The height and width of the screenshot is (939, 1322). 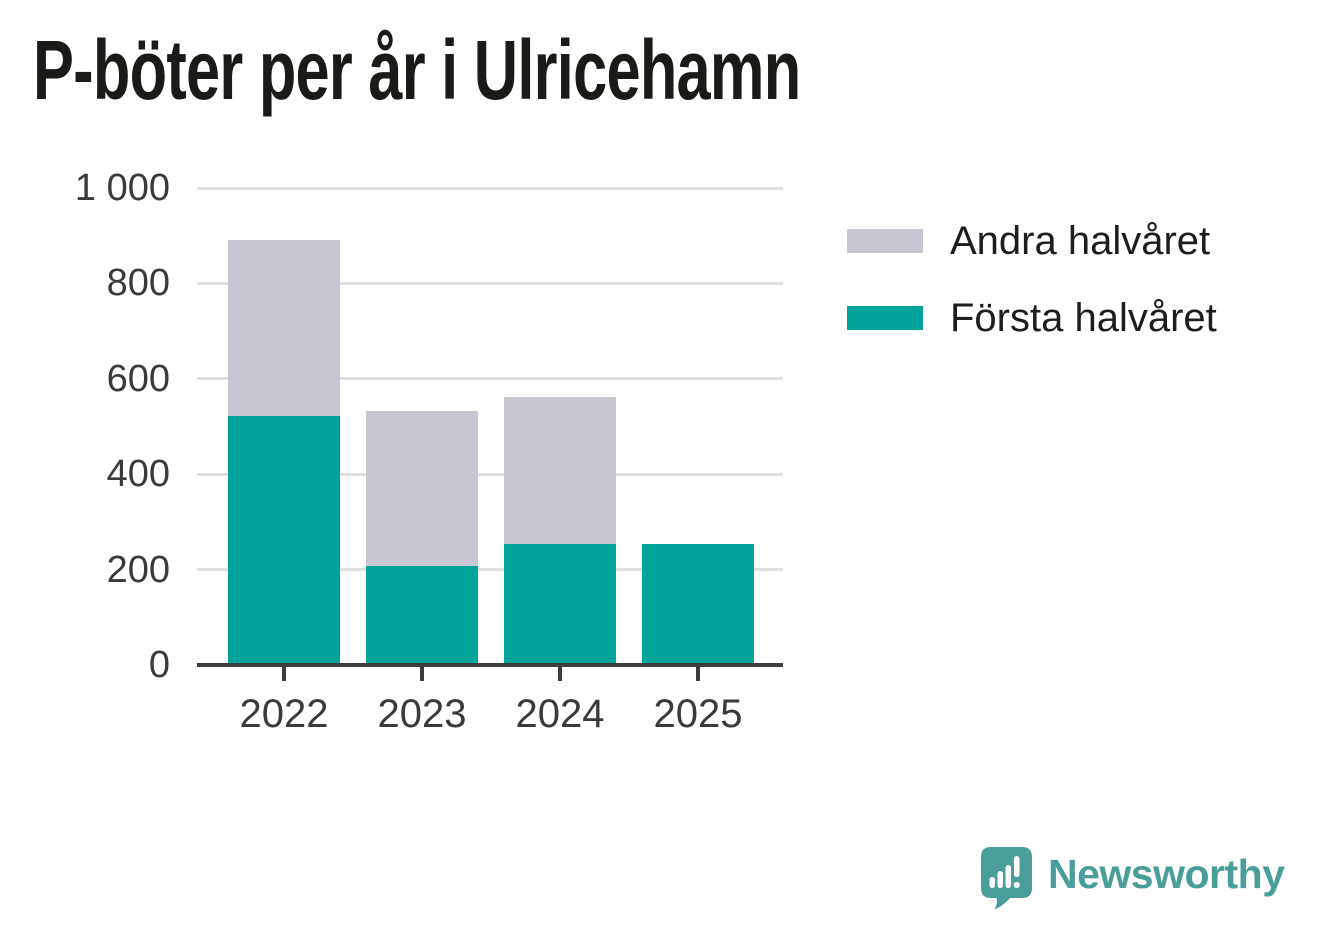 I want to click on chart-title: P-böter per år i Ulricehamn, so click(x=417, y=70).